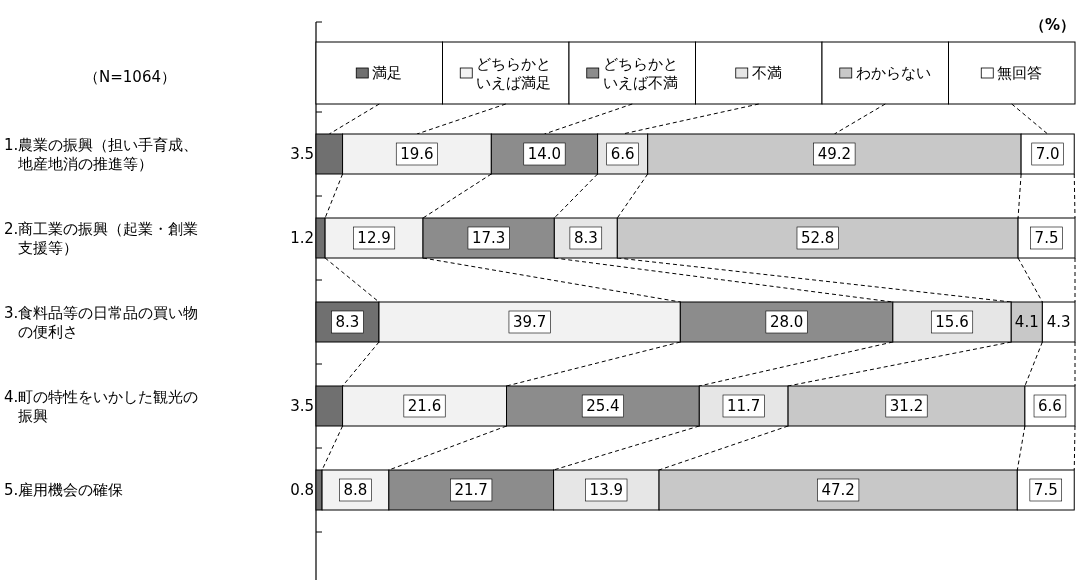 This screenshot has width=1087, height=586. What do you see at coordinates (766, 73) in the screenshot?
I see `legend-label: 不満` at bounding box center [766, 73].